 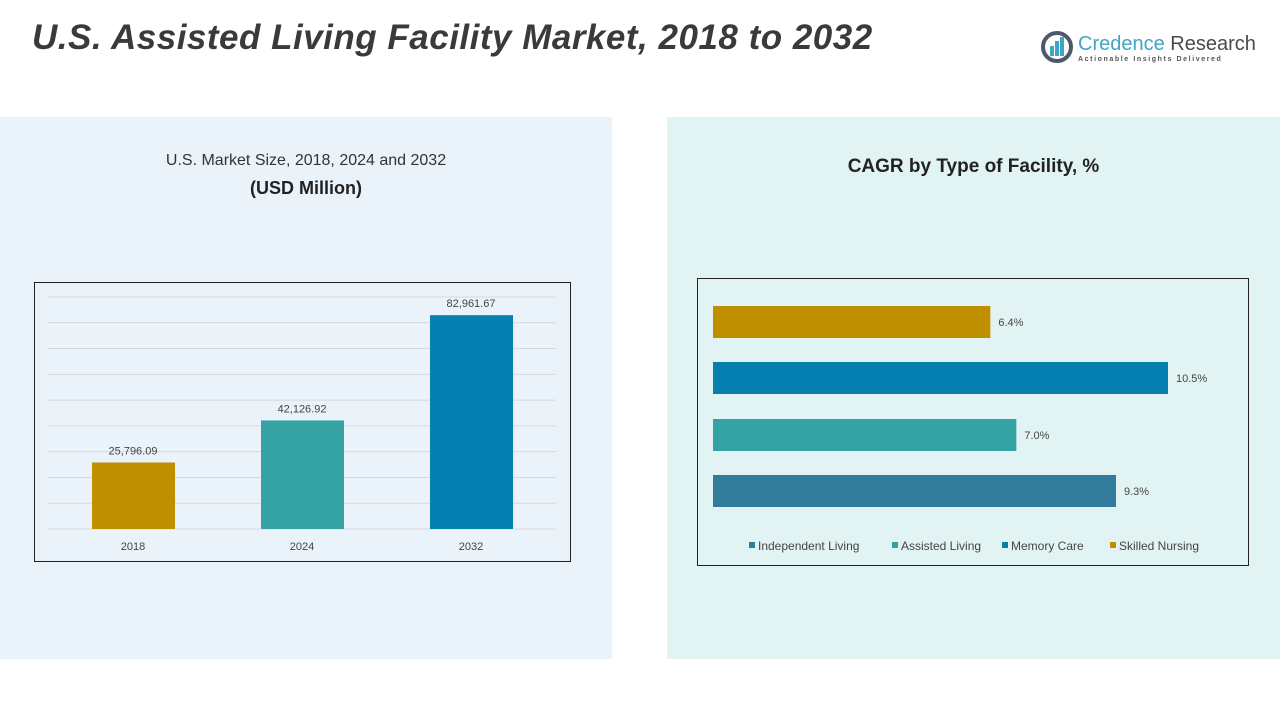 What do you see at coordinates (1159, 546) in the screenshot?
I see `legend-label: Skilled Nursing` at bounding box center [1159, 546].